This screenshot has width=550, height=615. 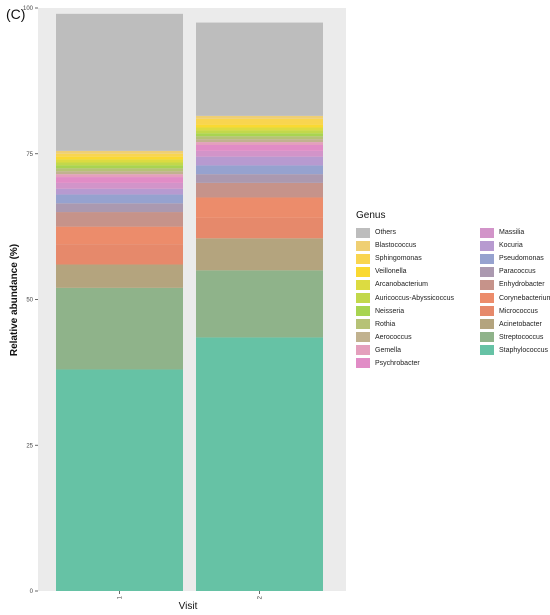 What do you see at coordinates (388, 350) in the screenshot?
I see `legend-label-gemella: Gemella` at bounding box center [388, 350].